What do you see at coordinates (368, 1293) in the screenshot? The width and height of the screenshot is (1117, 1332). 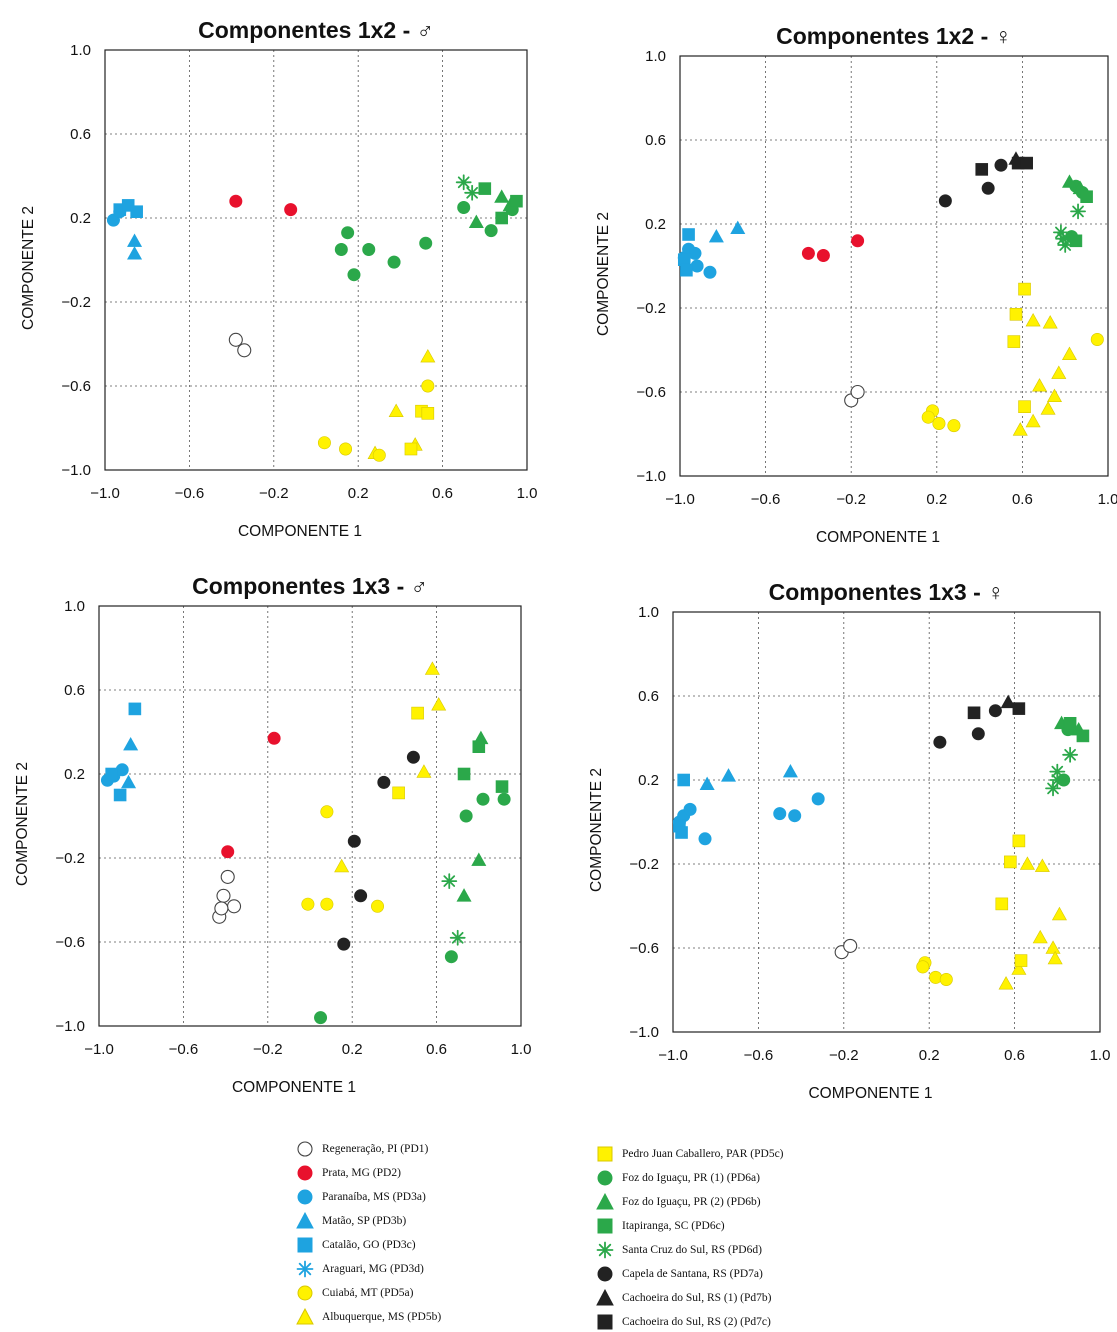 I see `legend-label: Cuiabá, MT (PD5a)` at bounding box center [368, 1293].